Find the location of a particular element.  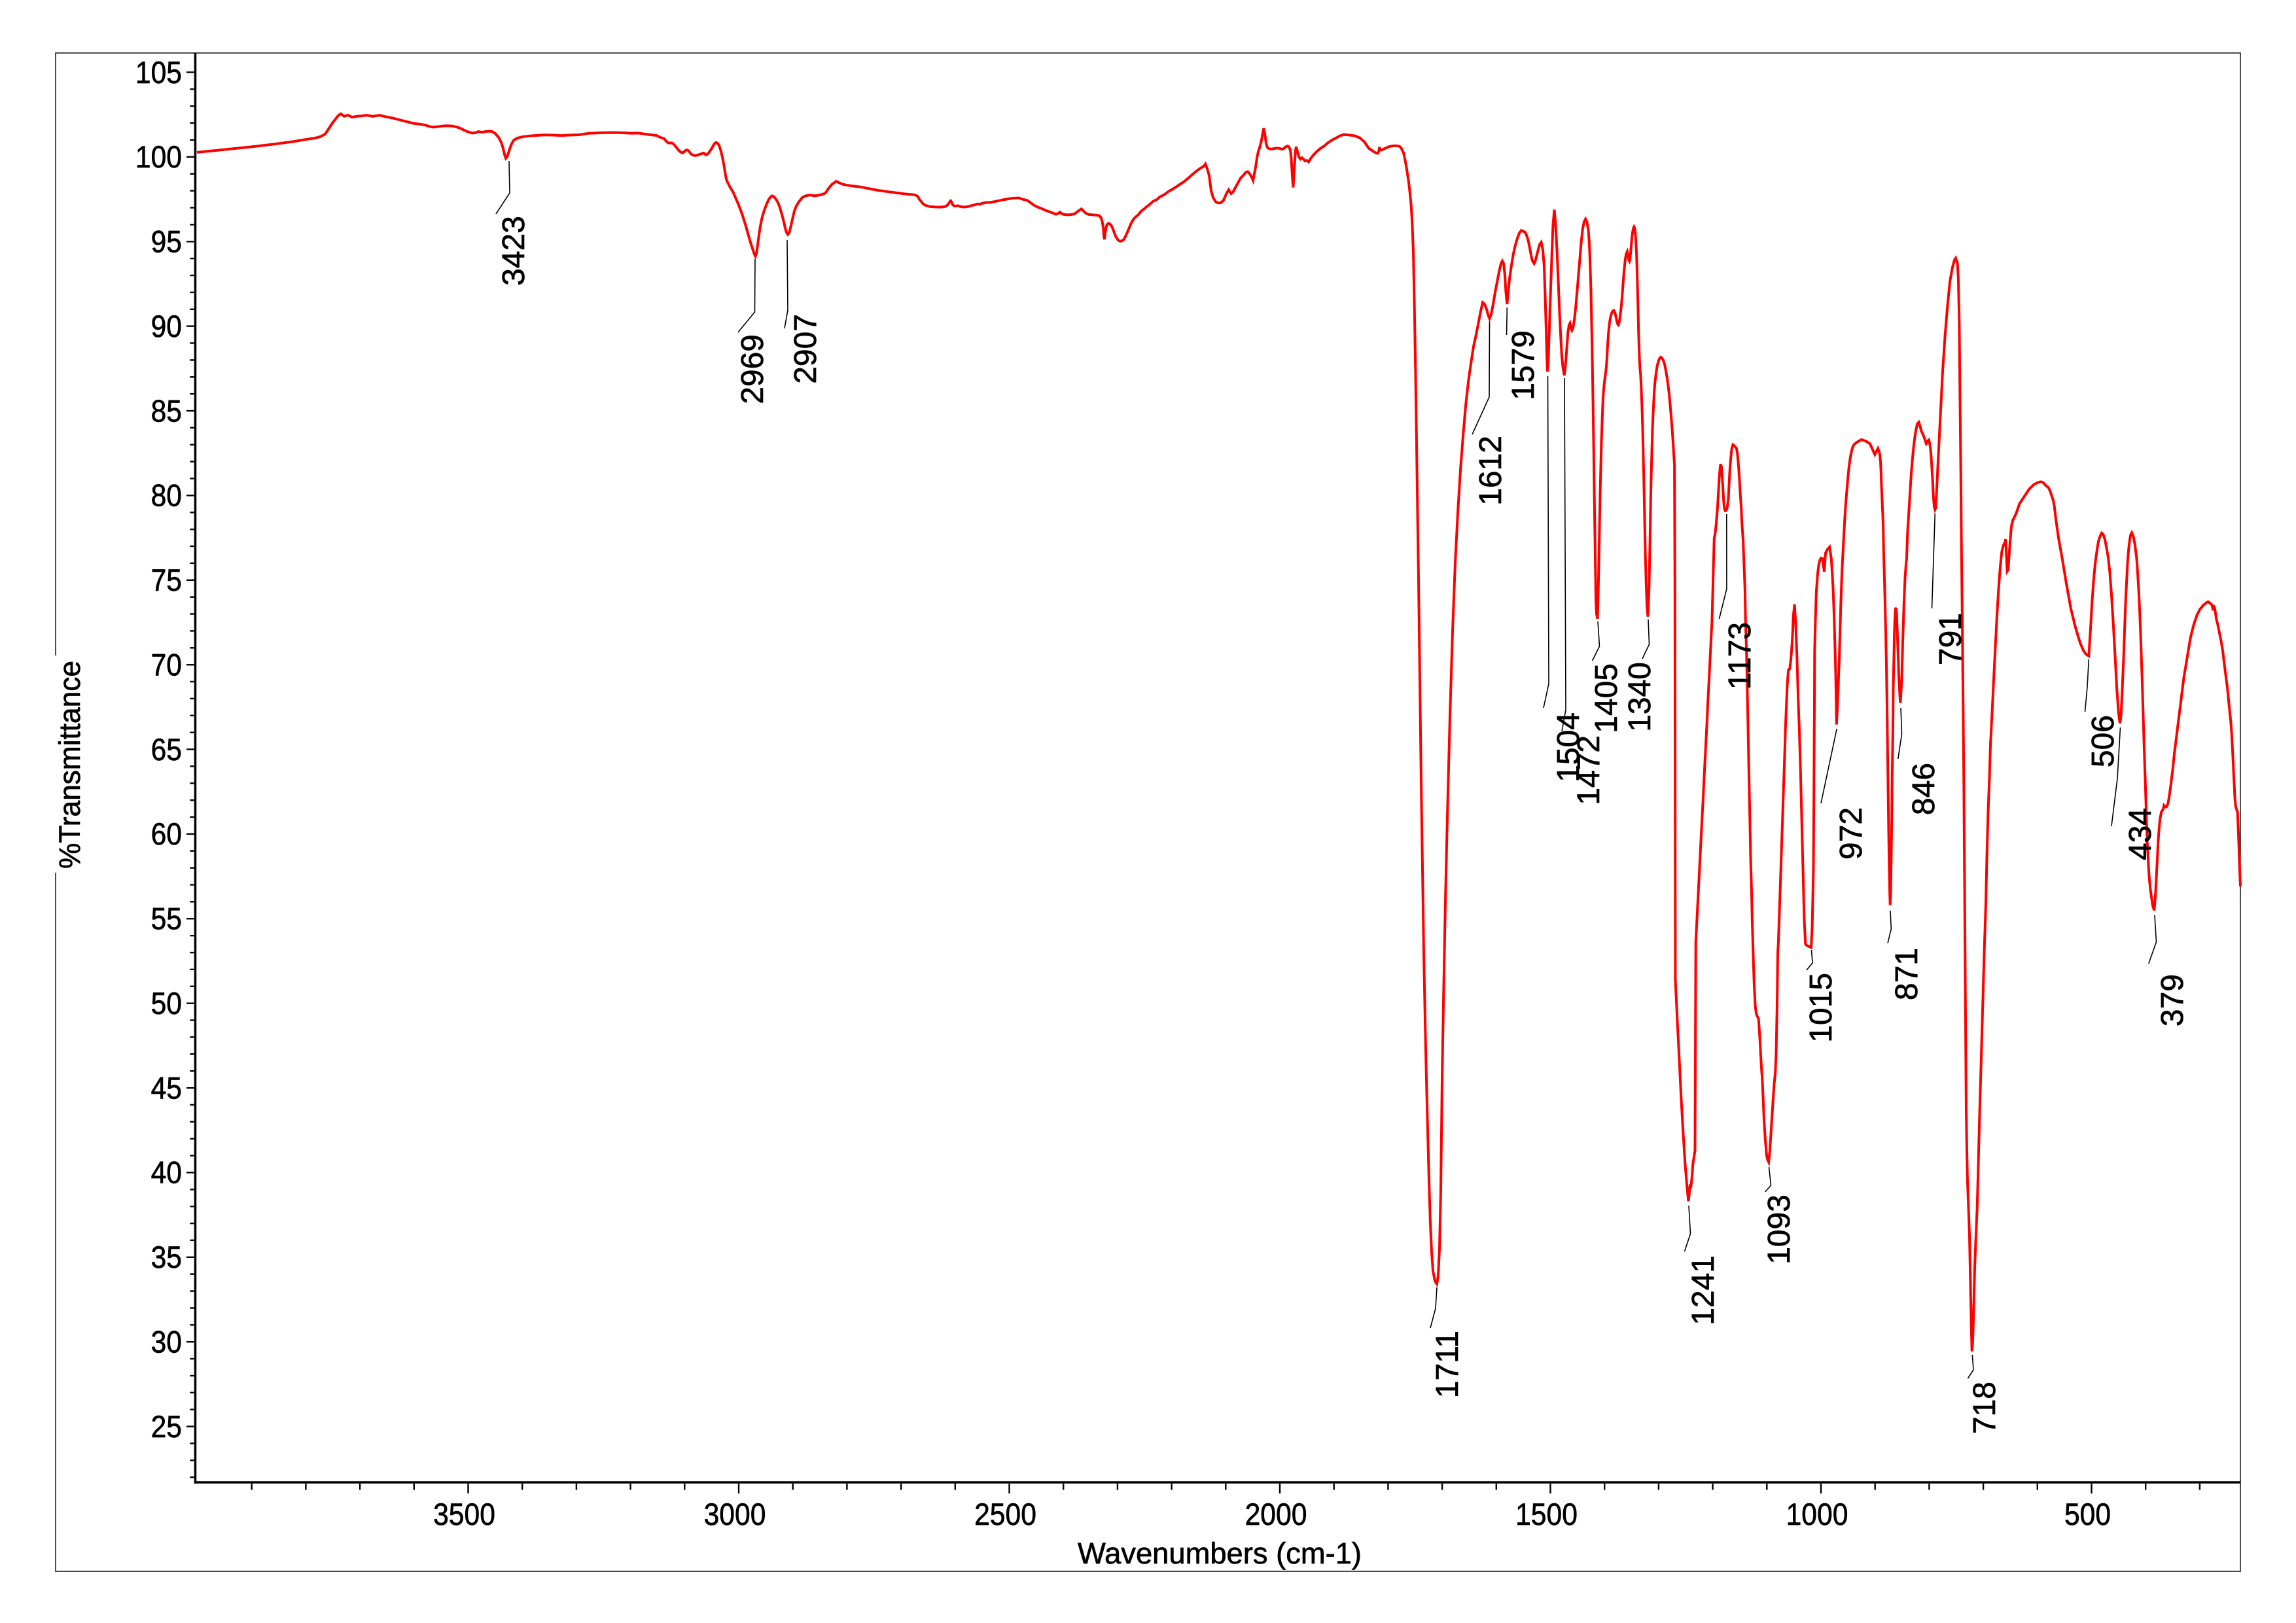

svg-text: 70 is located at coordinates (166, 665).